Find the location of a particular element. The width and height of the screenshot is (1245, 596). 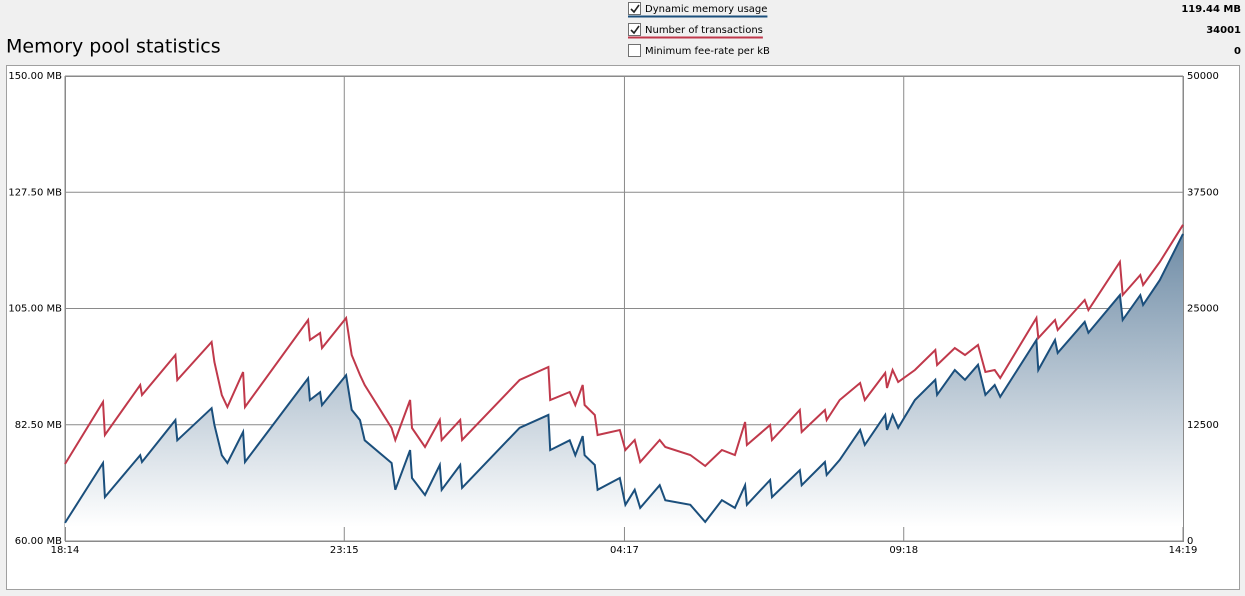

y2-tick-label: 50000 is located at coordinates (1203, 76).